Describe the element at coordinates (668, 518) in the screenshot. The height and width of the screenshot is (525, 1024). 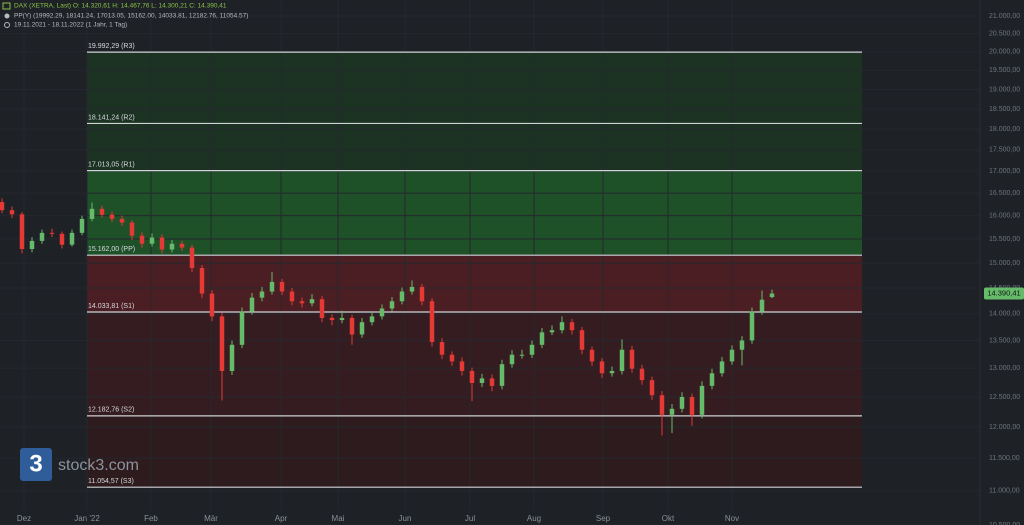
I see `x-tick-label: Okt` at that location.